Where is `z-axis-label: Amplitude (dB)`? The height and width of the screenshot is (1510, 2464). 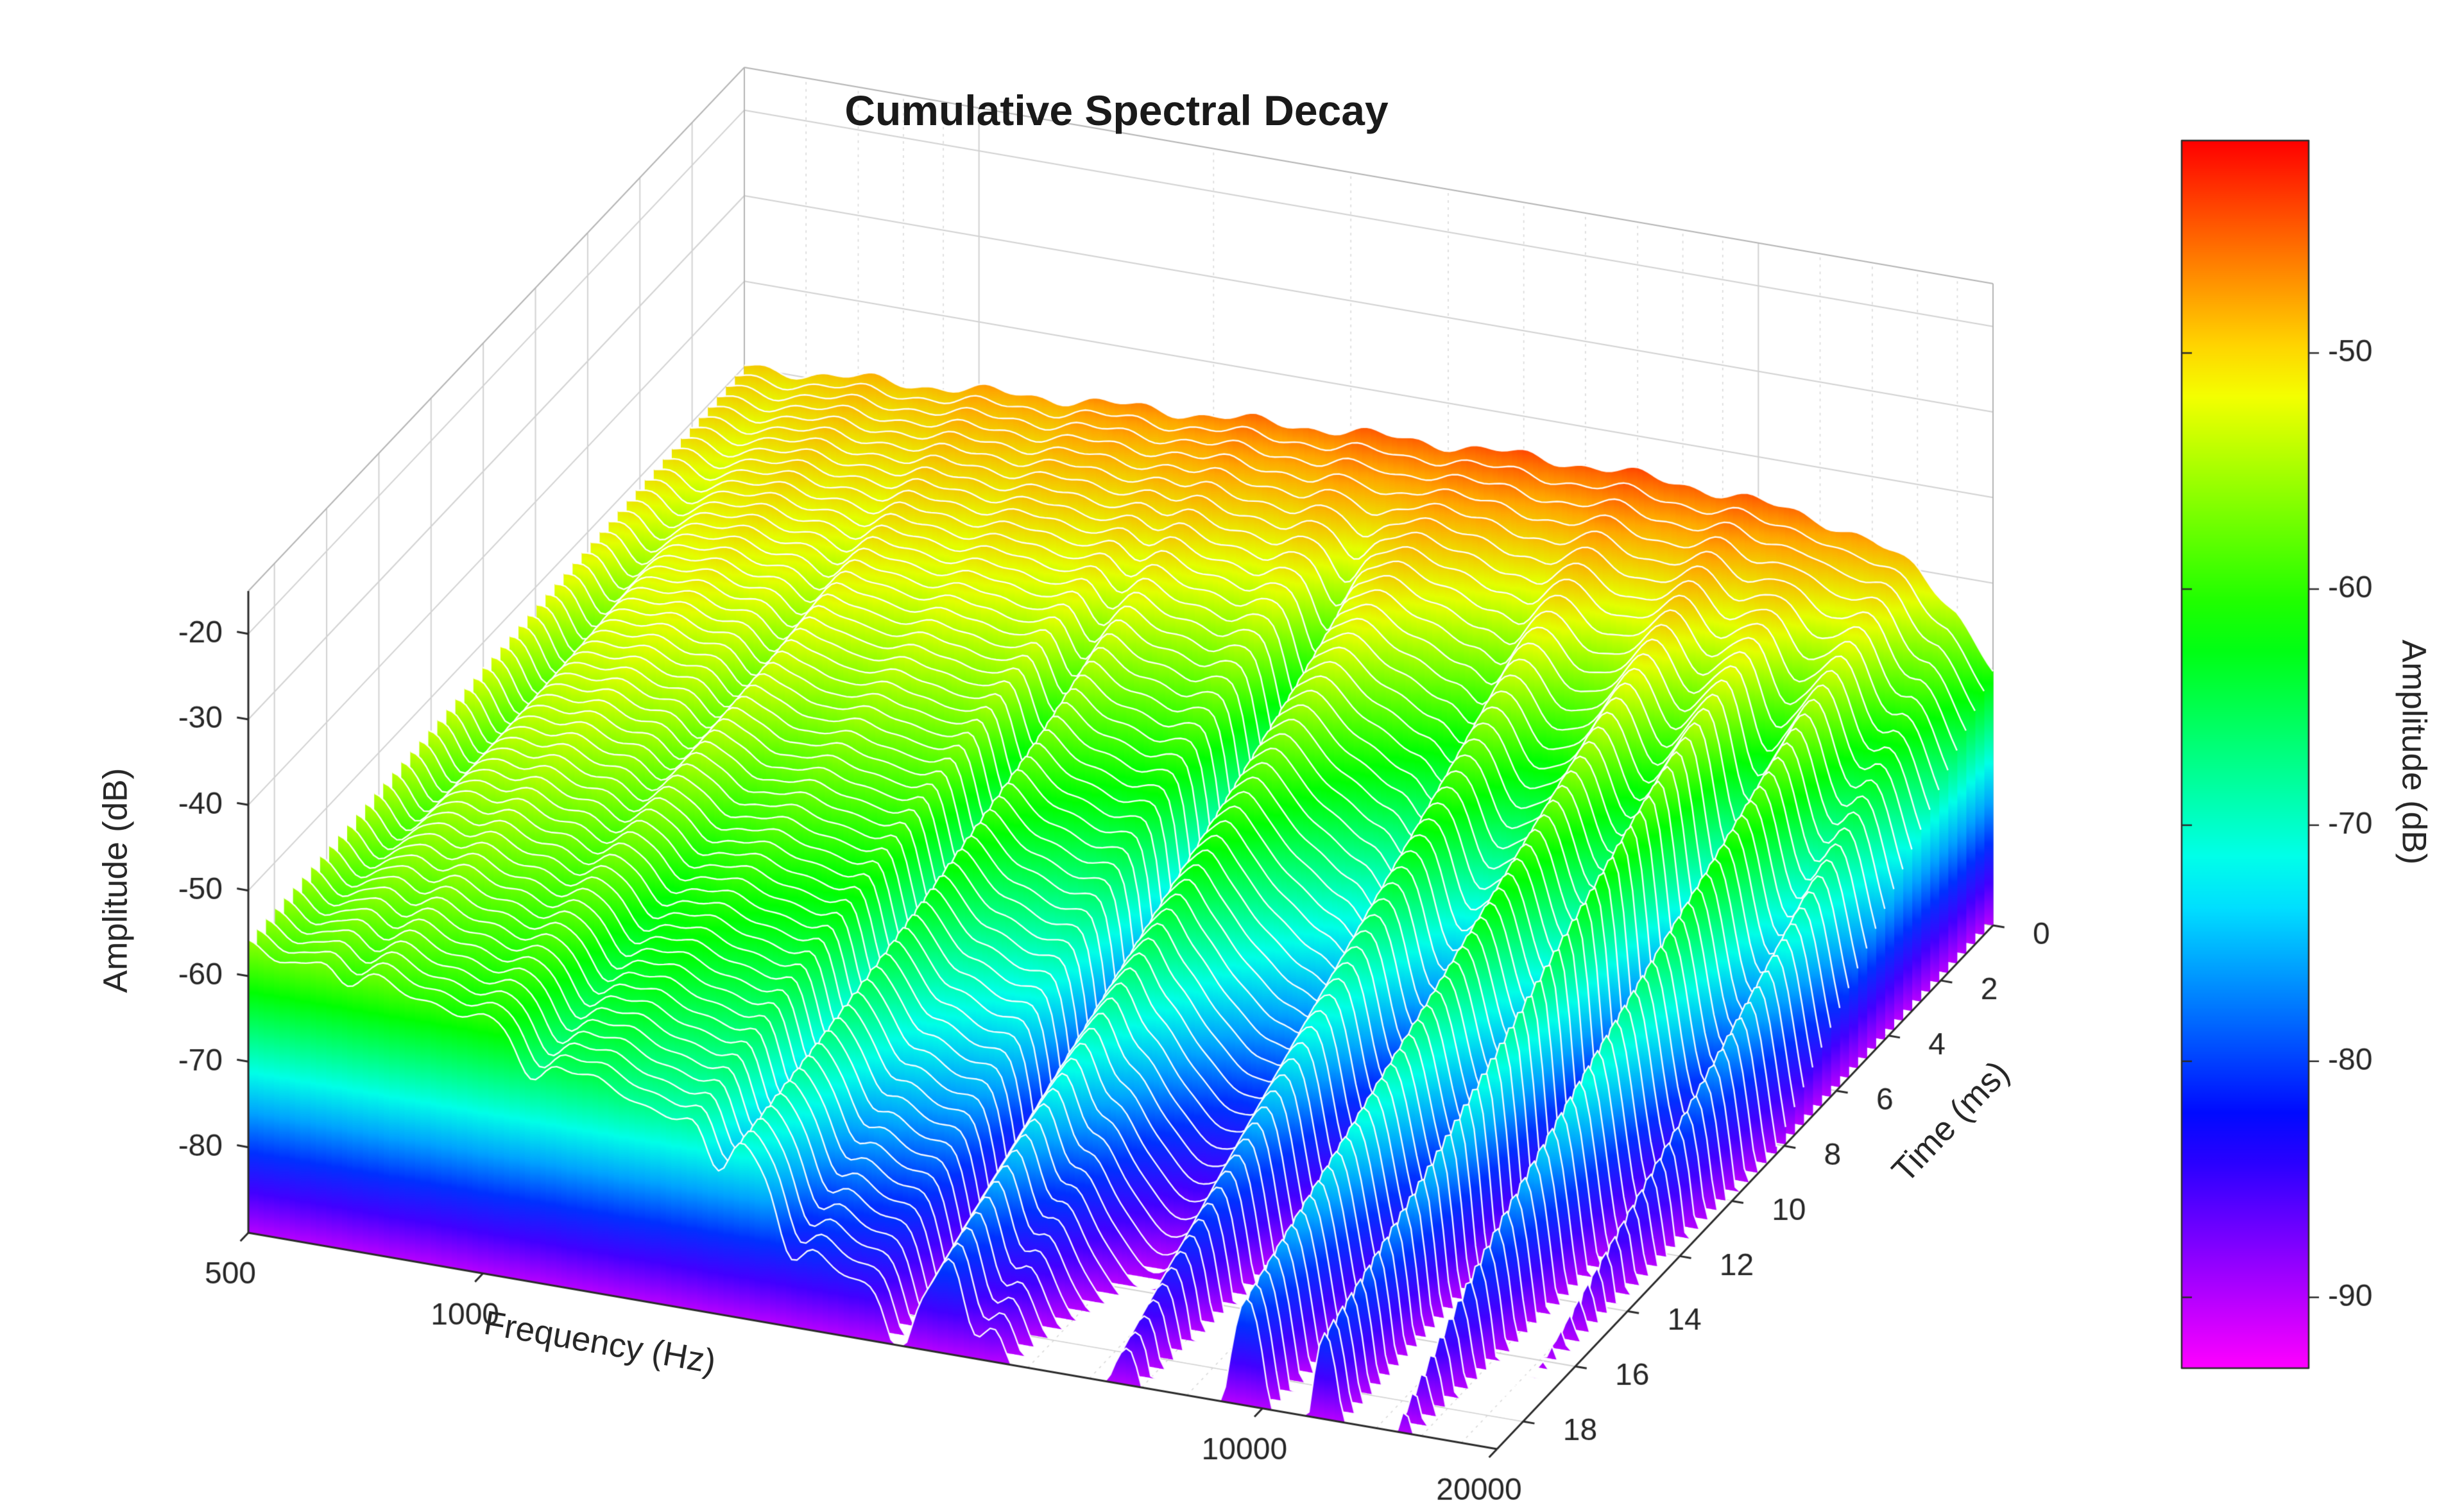 z-axis-label: Amplitude (dB) is located at coordinates (116, 880).